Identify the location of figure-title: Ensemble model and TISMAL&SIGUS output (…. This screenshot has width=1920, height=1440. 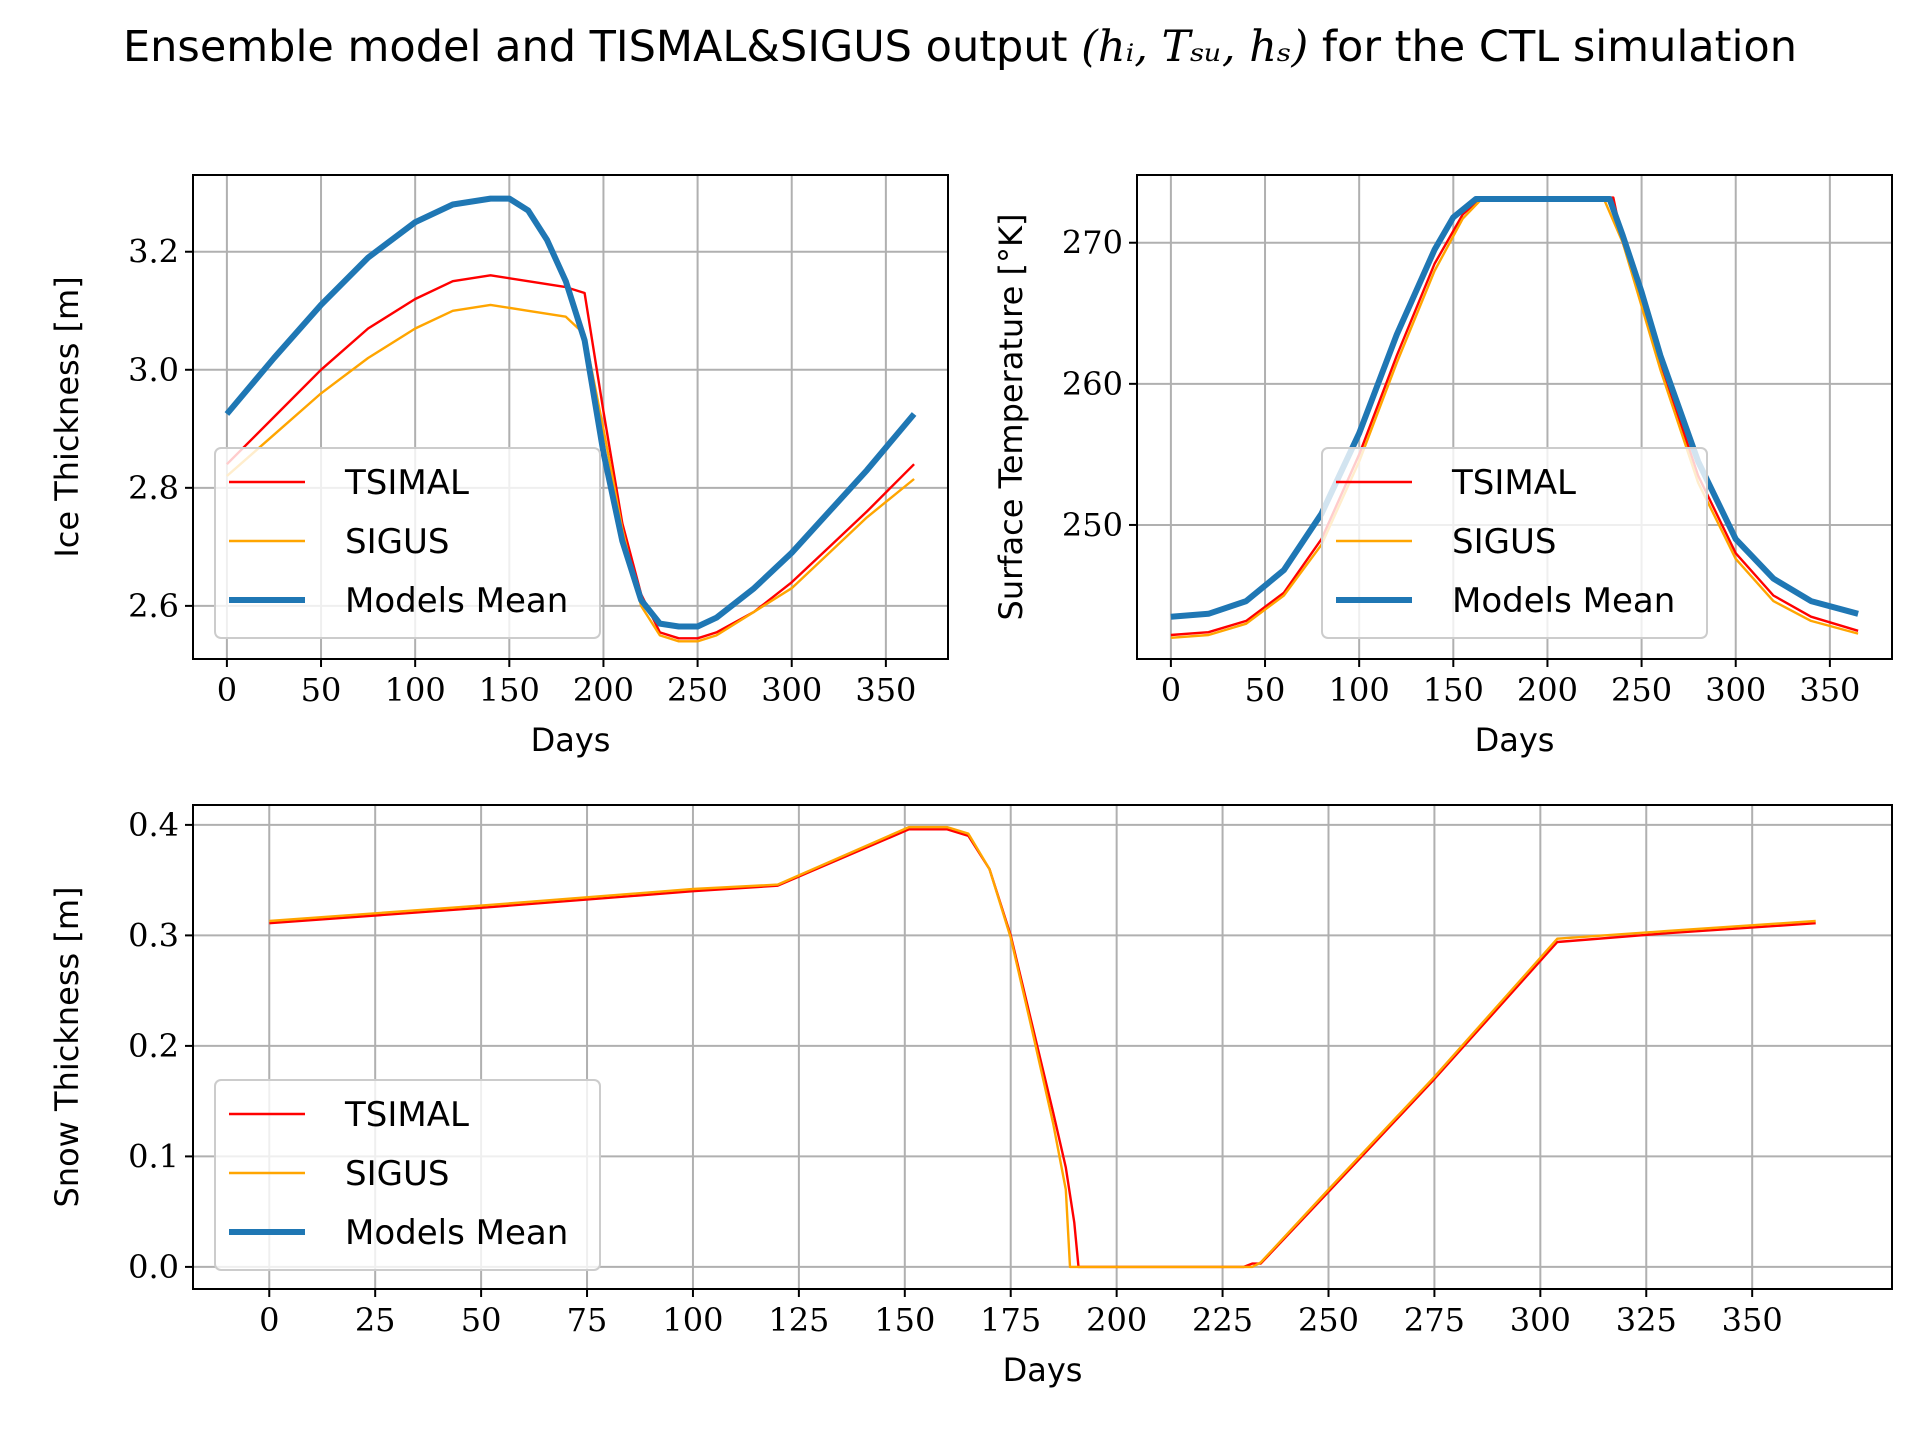
(960, 47).